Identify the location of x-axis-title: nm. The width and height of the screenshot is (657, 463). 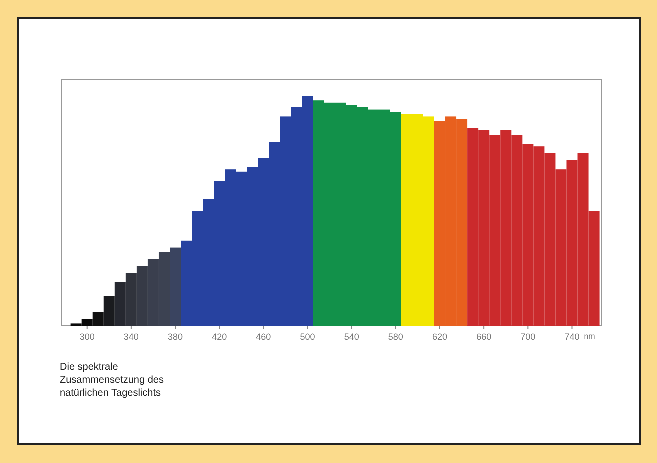
(590, 336).